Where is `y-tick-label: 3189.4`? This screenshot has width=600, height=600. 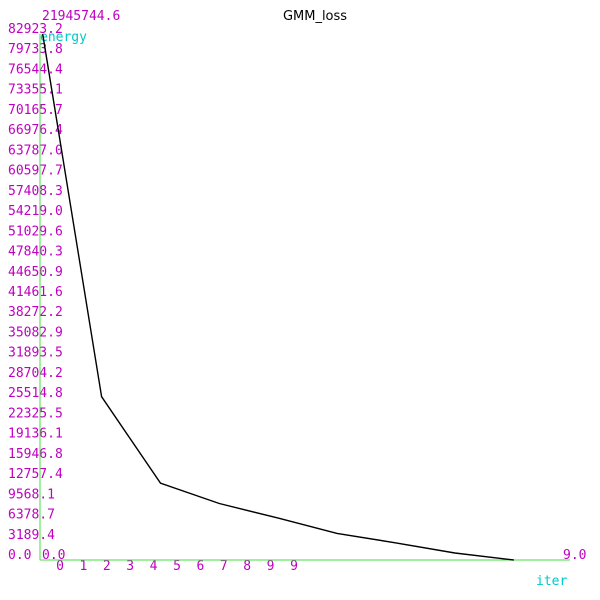
y-tick-label: 3189.4 is located at coordinates (31, 535).